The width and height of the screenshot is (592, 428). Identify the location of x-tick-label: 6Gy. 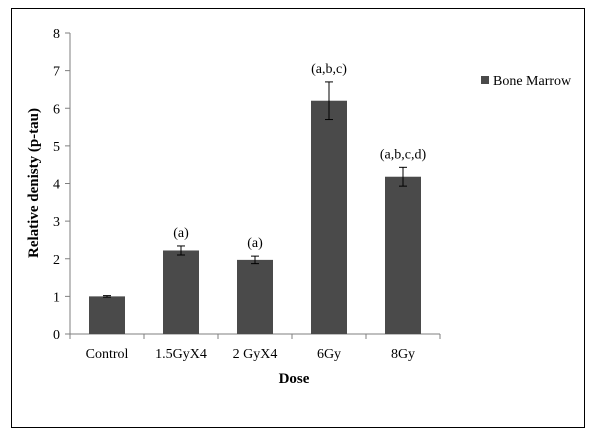
(329, 354).